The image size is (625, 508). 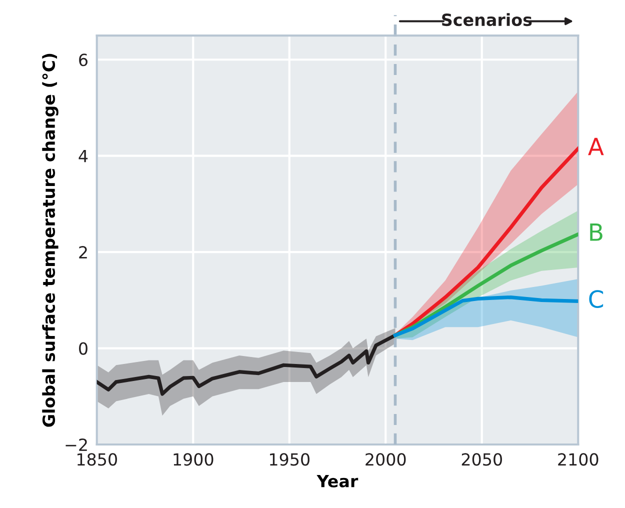 What do you see at coordinates (194, 459) in the screenshot?
I see `x-tick-label: 1900` at bounding box center [194, 459].